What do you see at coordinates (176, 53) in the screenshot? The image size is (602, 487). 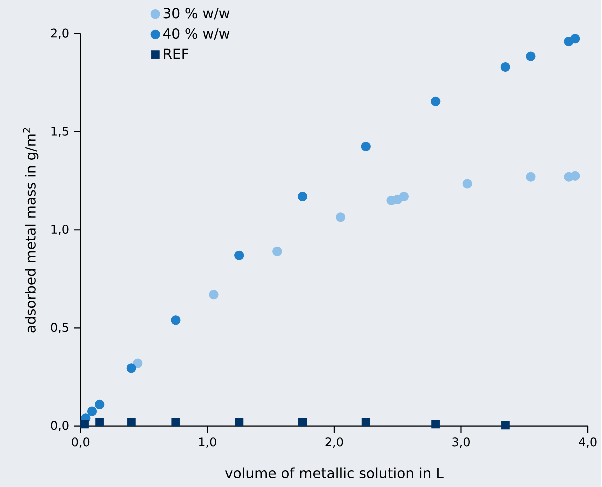 I see `legend-label: REF` at bounding box center [176, 53].